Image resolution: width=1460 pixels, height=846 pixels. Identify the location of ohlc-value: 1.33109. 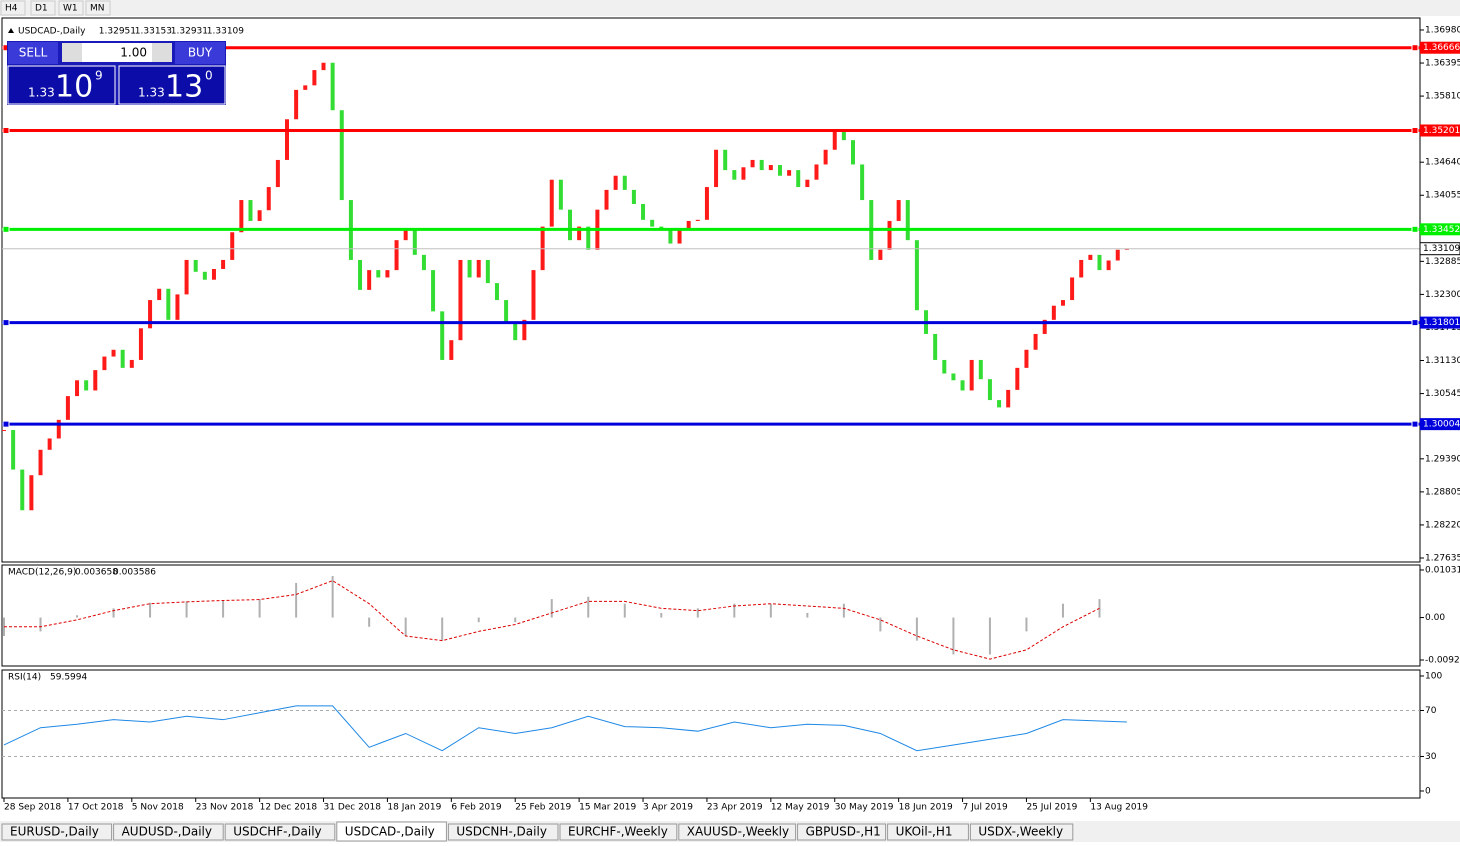
(225, 32).